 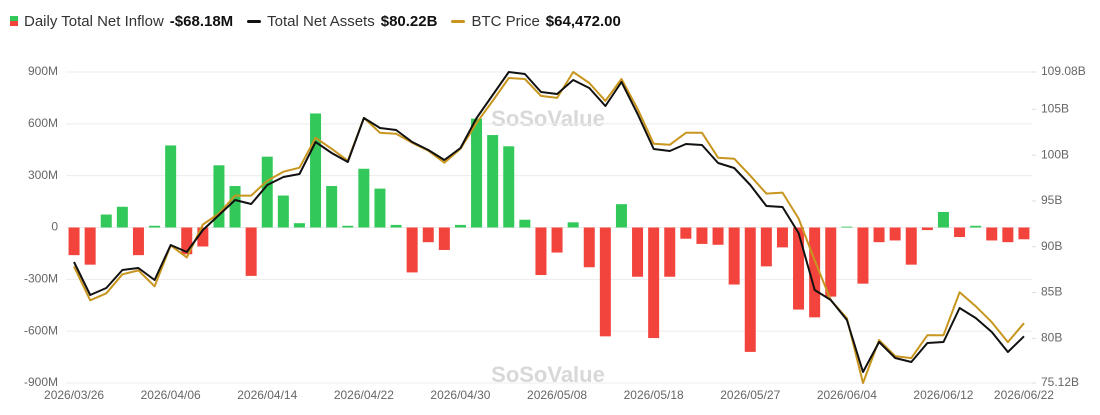 I want to click on x-tick-label: 2026/06/12, so click(x=943, y=395).